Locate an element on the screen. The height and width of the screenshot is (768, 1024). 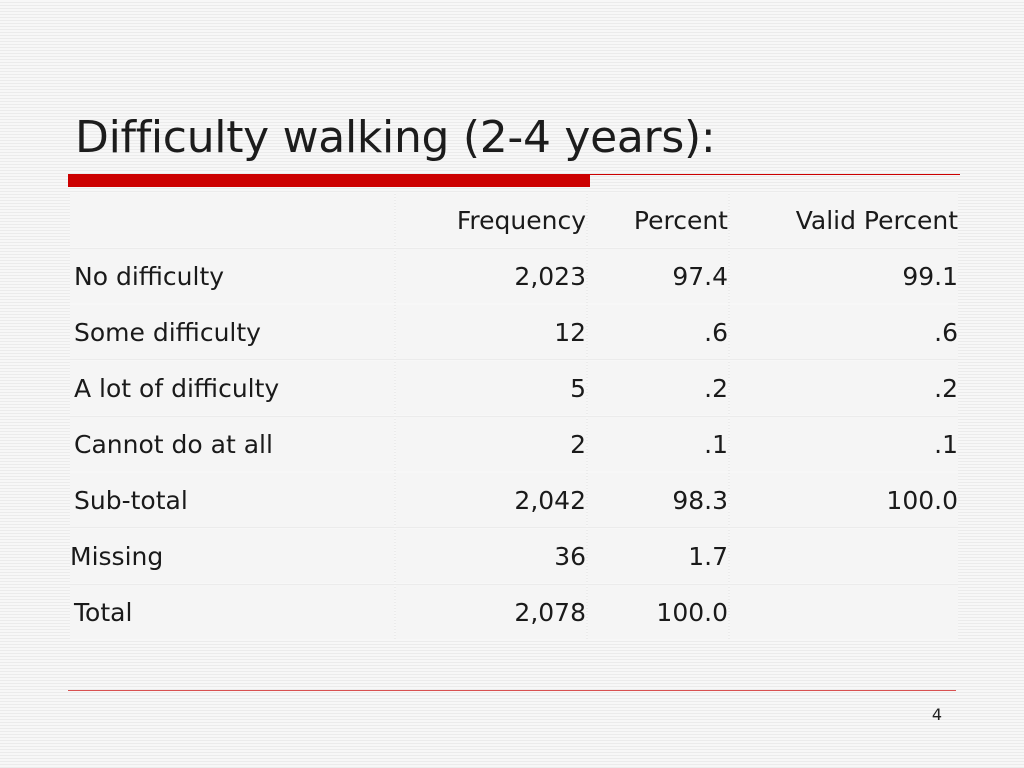
table-row: Sub-total 2,042 98.3 100.0 is located at coordinates (514, 500).